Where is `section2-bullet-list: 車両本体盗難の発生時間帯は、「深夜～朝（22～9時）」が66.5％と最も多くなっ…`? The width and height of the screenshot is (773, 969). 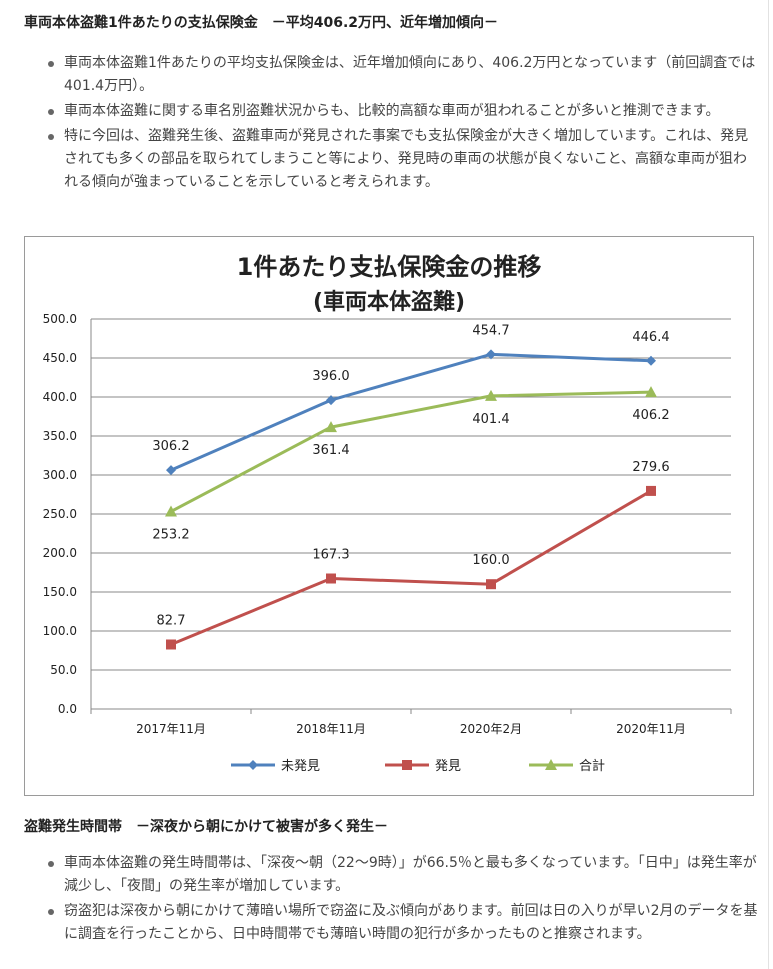 section2-bullet-list: 車両本体盗難の発生時間帯は、「深夜～朝（22～9時）」が66.5％と最も多くなっ… is located at coordinates (403, 900).